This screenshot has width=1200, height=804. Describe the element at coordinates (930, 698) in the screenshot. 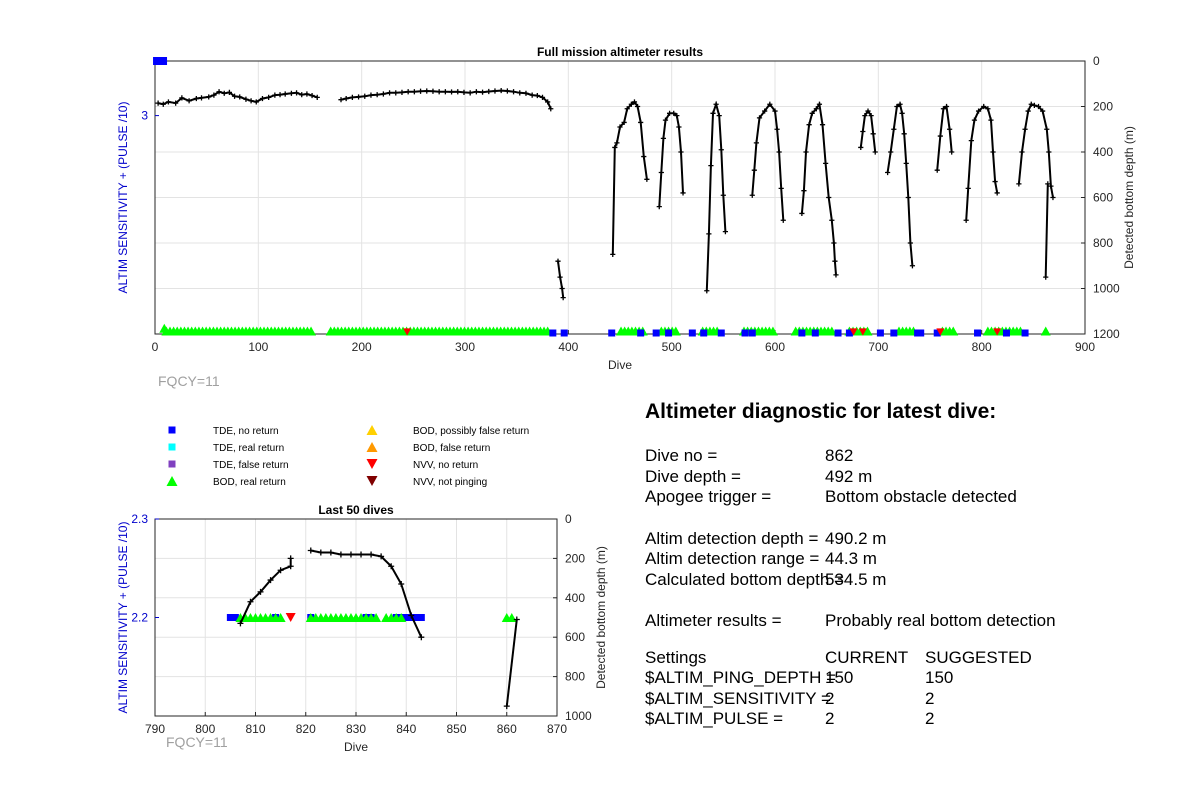

I see `sensitivity-suggested: 2` at that location.